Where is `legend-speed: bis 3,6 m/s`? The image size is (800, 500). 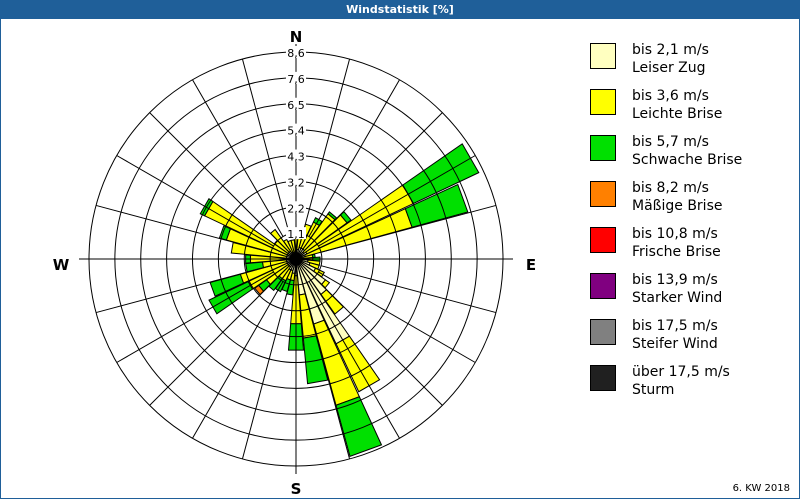
legend-speed: bis 3,6 m/s is located at coordinates (670, 96).